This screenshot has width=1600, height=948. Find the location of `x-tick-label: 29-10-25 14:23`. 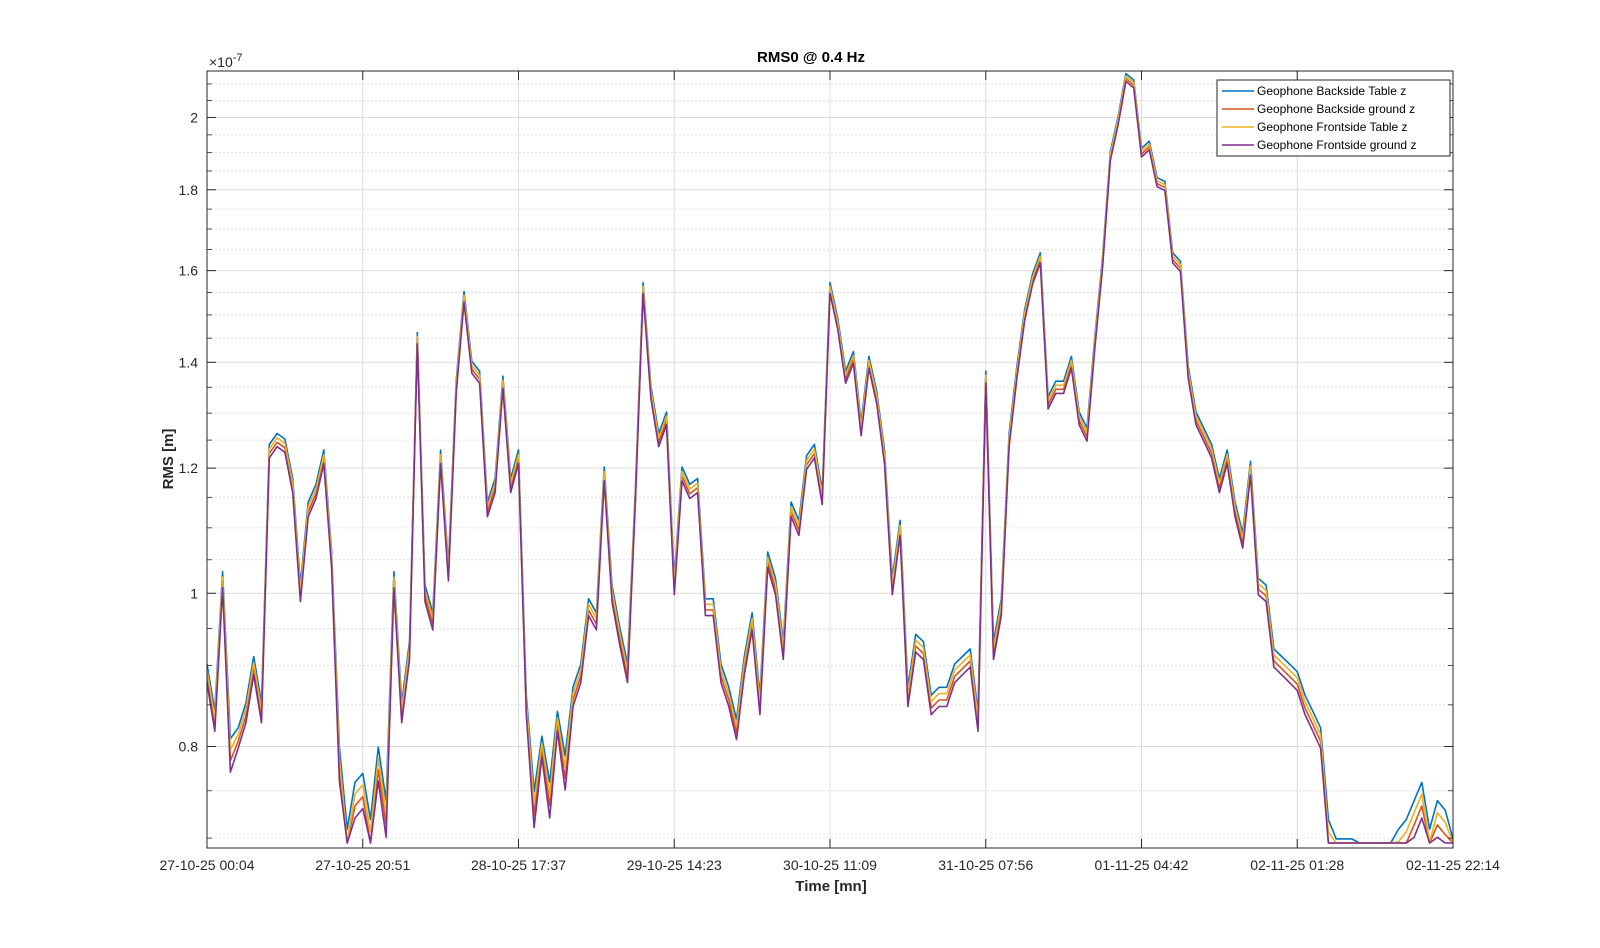

x-tick-label: 29-10-25 14:23 is located at coordinates (674, 865).